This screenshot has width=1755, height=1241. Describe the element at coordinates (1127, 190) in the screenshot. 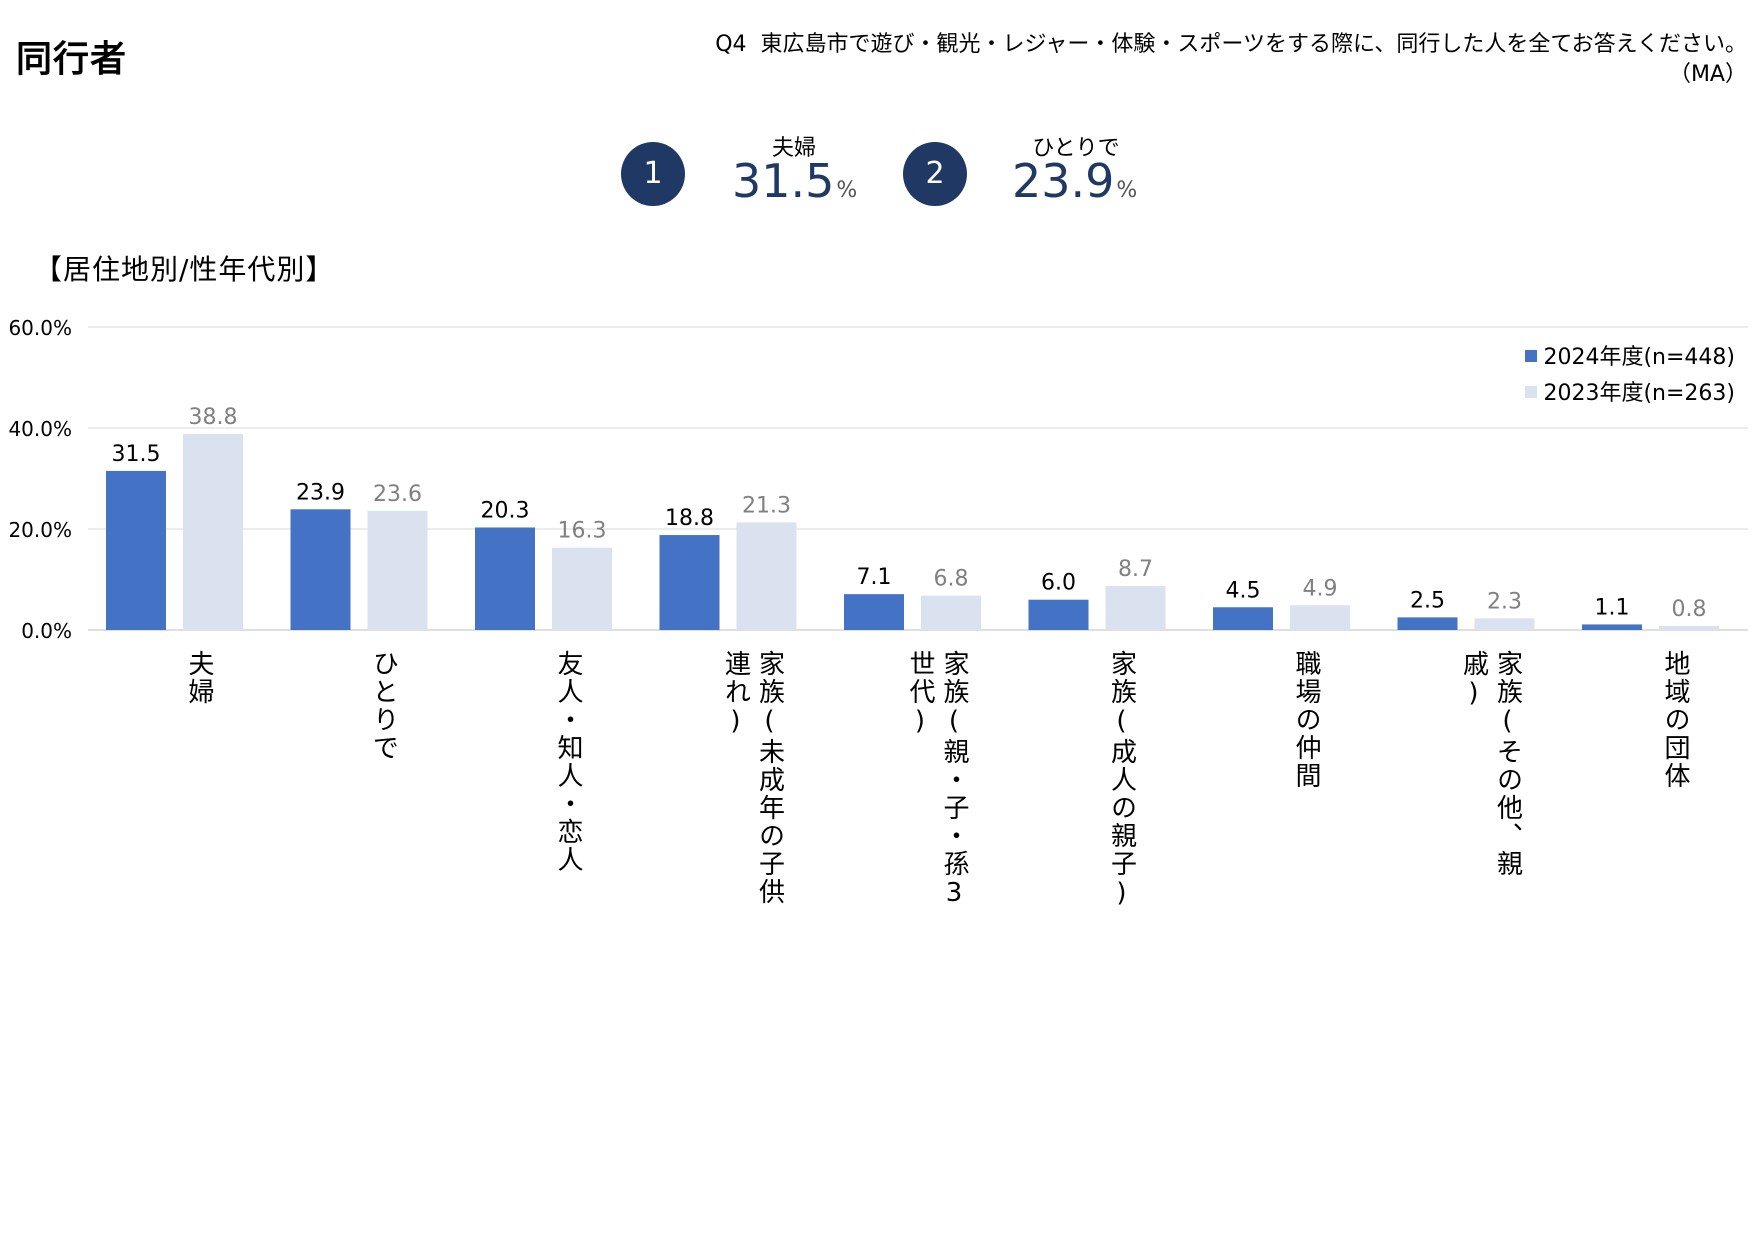

I see `rank-2-unit: %` at that location.